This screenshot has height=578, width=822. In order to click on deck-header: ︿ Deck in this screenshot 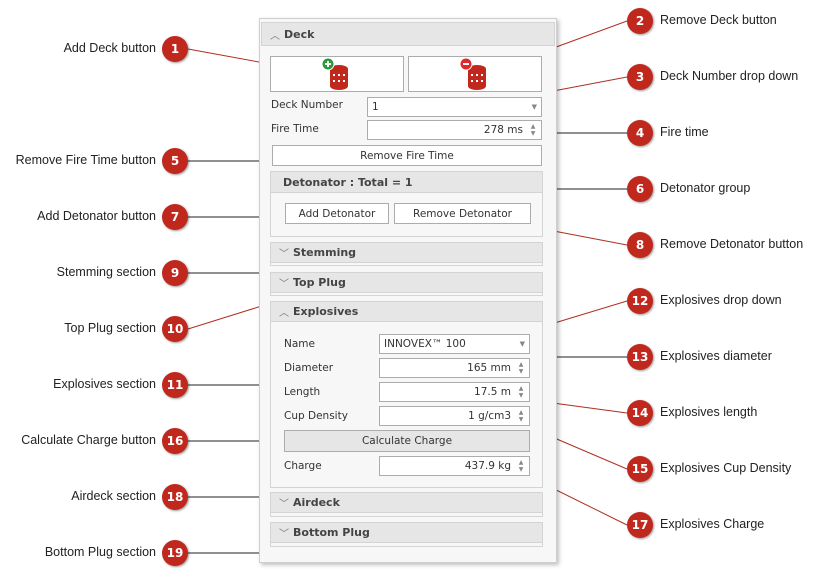, I will do `click(408, 34)`.